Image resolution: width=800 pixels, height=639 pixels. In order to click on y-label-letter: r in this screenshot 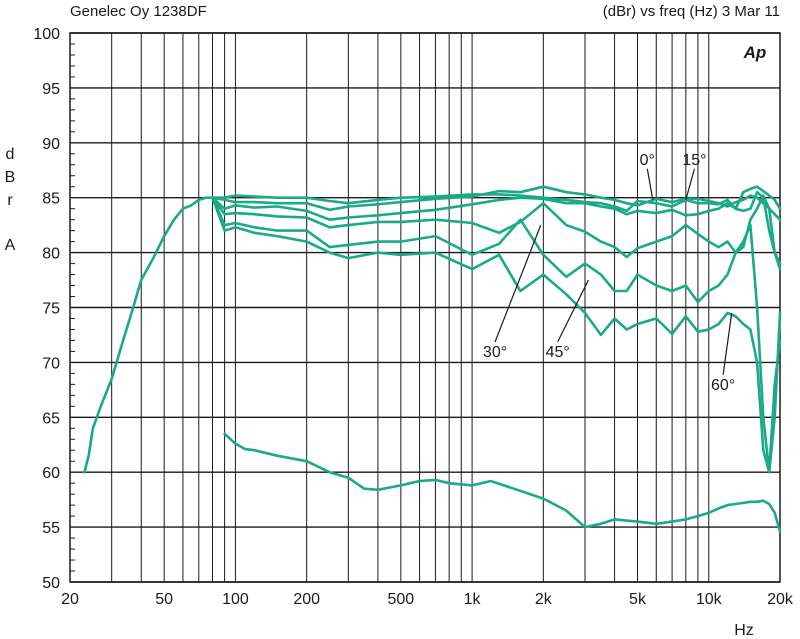, I will do `click(10, 200)`.